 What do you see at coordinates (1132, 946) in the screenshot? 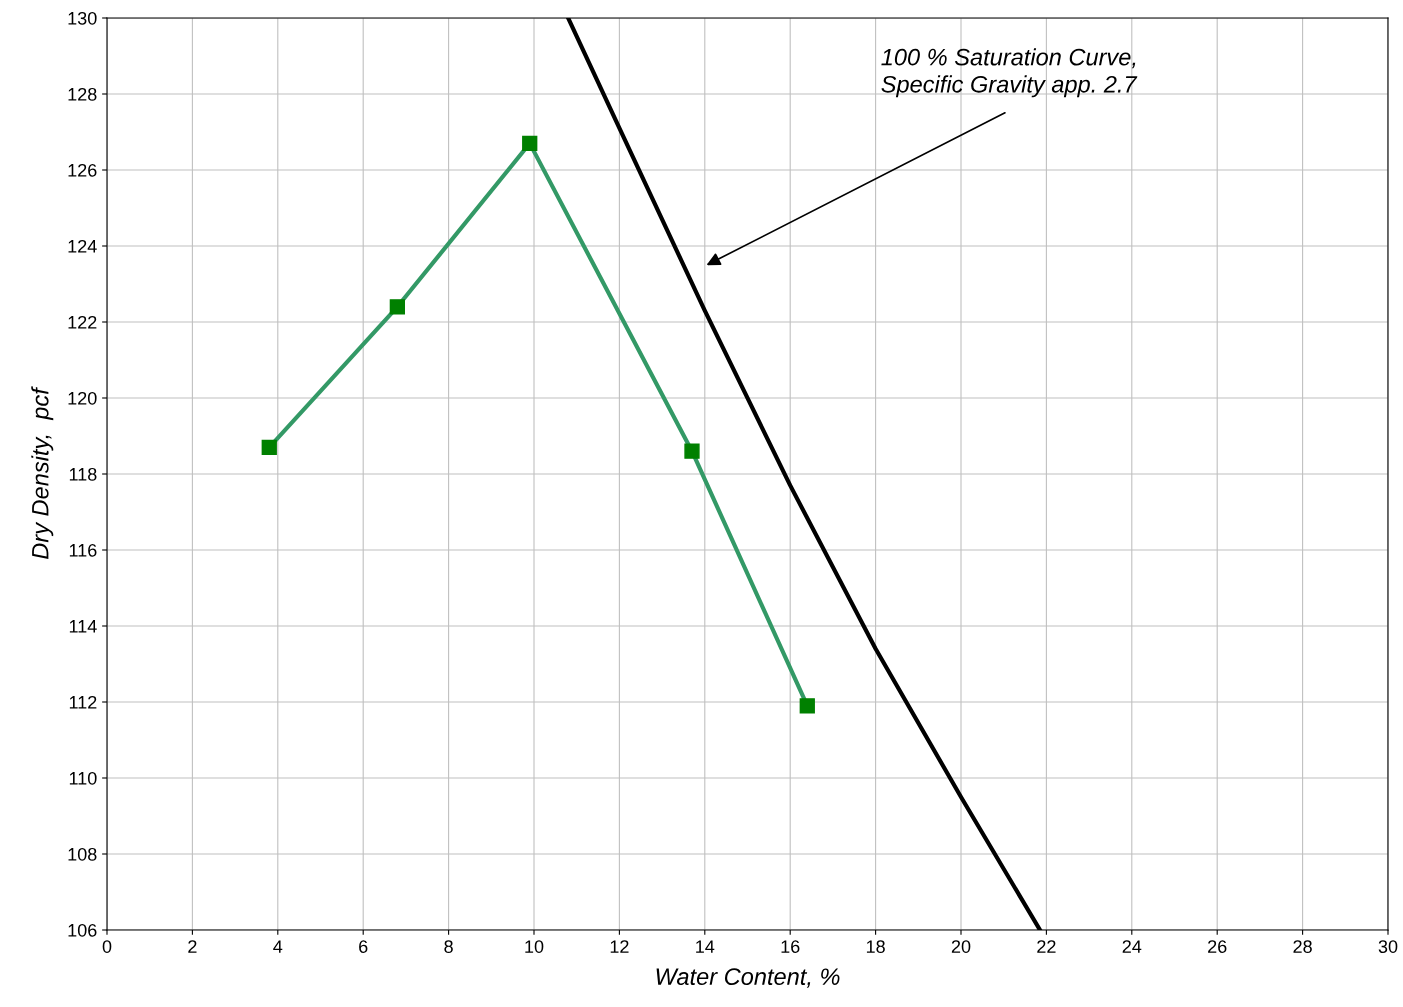
I see `x-tick-label: 24` at bounding box center [1132, 946].